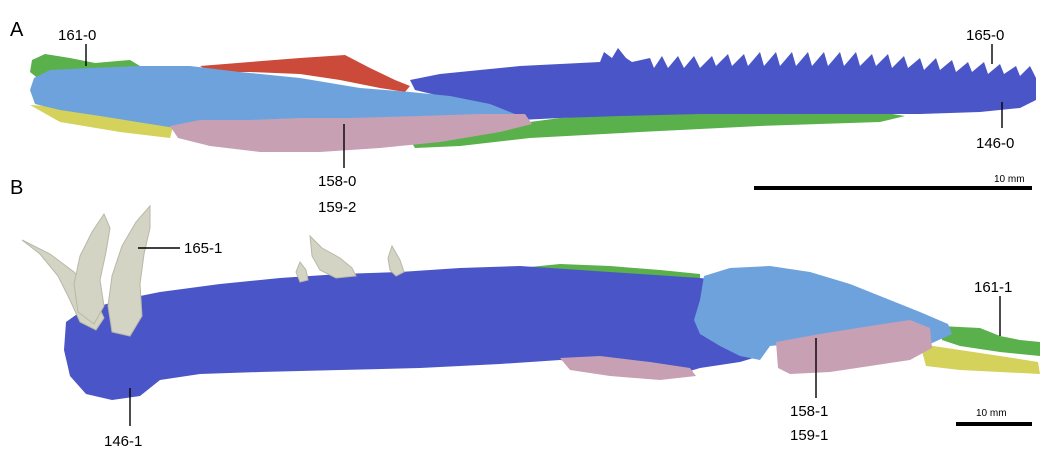 The width and height of the screenshot is (1042, 452). What do you see at coordinates (17, 30) in the screenshot?
I see `panel-a-letter: A` at bounding box center [17, 30].